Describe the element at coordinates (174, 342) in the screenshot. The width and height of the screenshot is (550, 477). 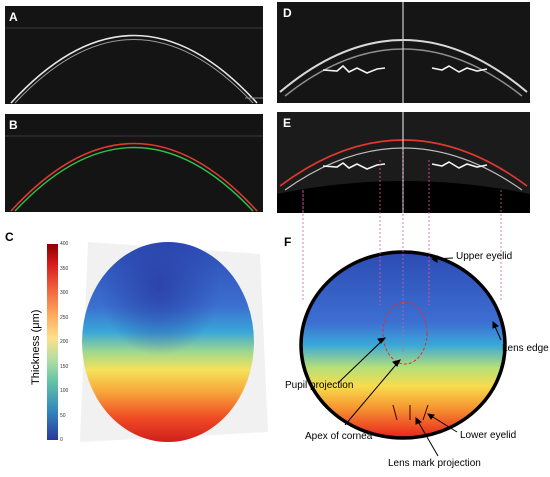
I see `thickness-map-c` at that location.